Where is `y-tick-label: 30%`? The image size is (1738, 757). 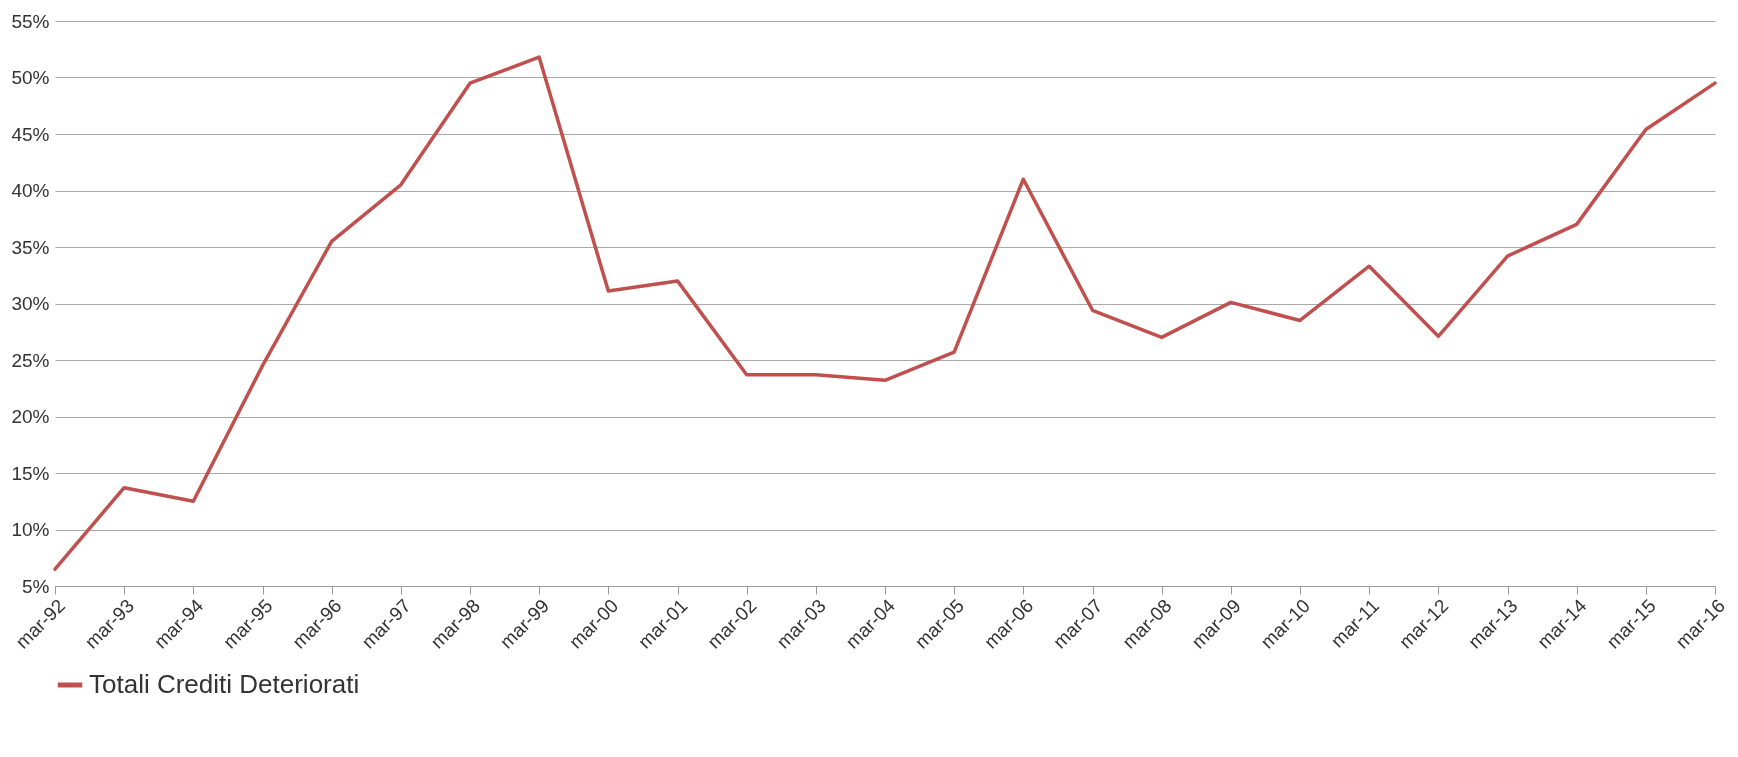
y-tick-label: 30% is located at coordinates (30, 303).